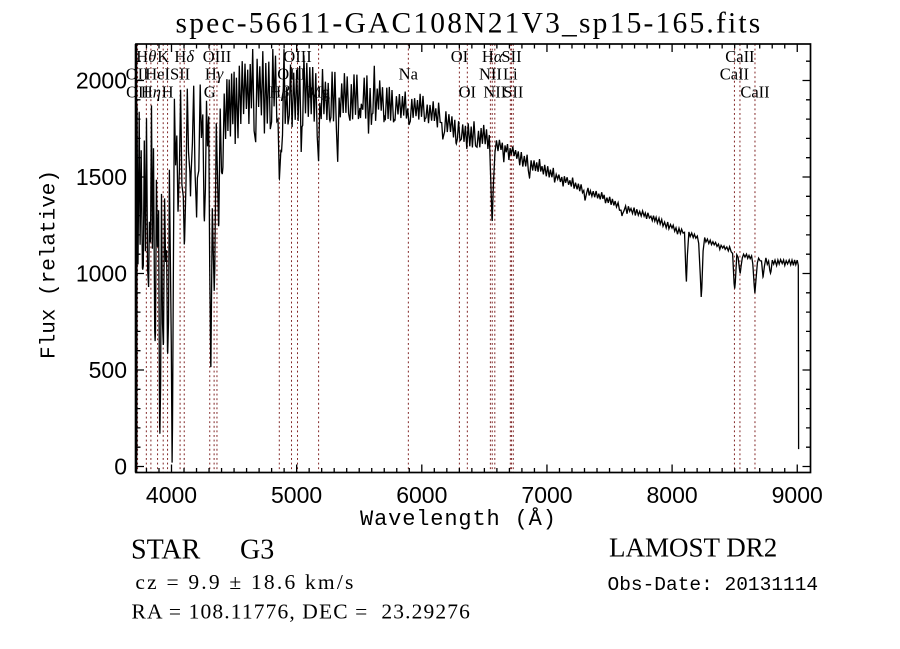  What do you see at coordinates (146, 56) in the screenshot?
I see `svg-text: Hθ` at bounding box center [146, 56].